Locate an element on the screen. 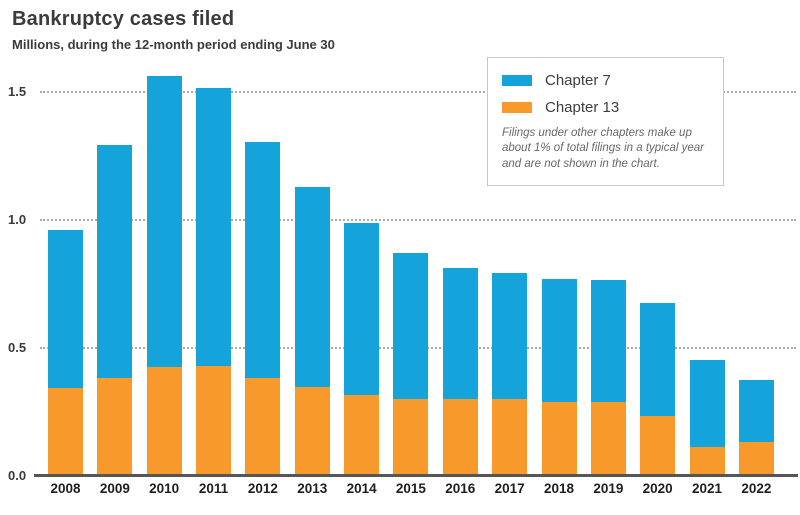  bar-2018-chapter7 is located at coordinates (559, 340).